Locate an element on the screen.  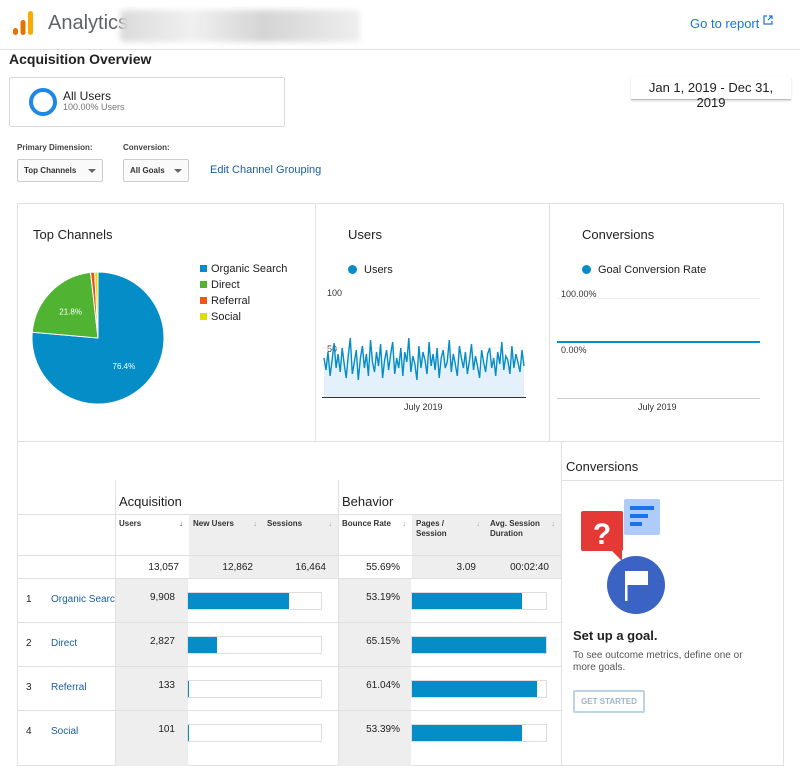
users-value: 133 is located at coordinates (166, 685).